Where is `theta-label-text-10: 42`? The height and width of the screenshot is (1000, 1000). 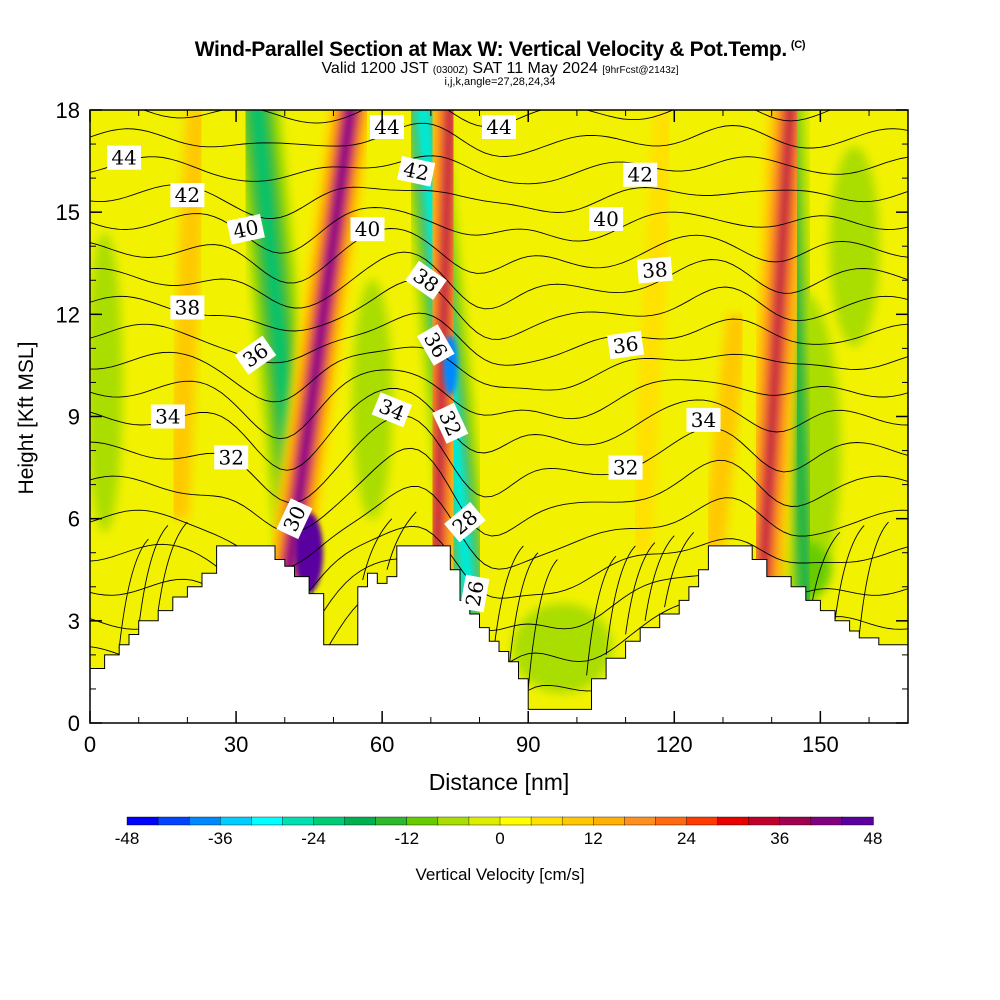 theta-label-text-10: 42 is located at coordinates (416, 171).